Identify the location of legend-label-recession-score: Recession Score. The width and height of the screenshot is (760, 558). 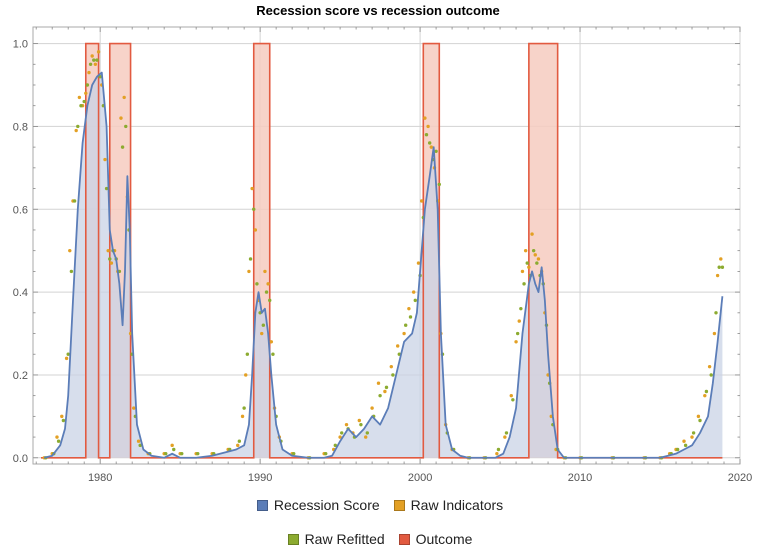
(326, 505).